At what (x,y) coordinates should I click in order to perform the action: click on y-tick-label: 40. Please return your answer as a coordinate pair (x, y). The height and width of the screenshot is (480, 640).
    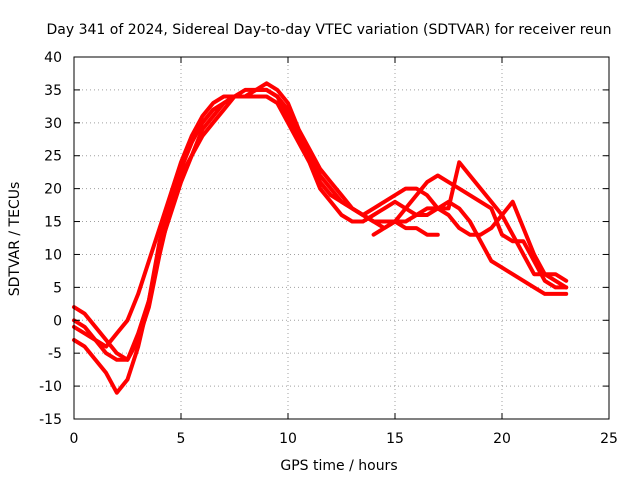
    Looking at the image, I should click on (53, 58).